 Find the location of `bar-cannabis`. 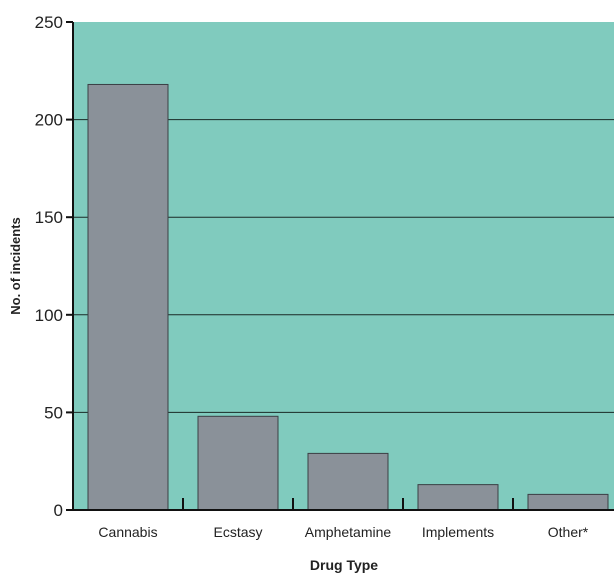

bar-cannabis is located at coordinates (128, 297).